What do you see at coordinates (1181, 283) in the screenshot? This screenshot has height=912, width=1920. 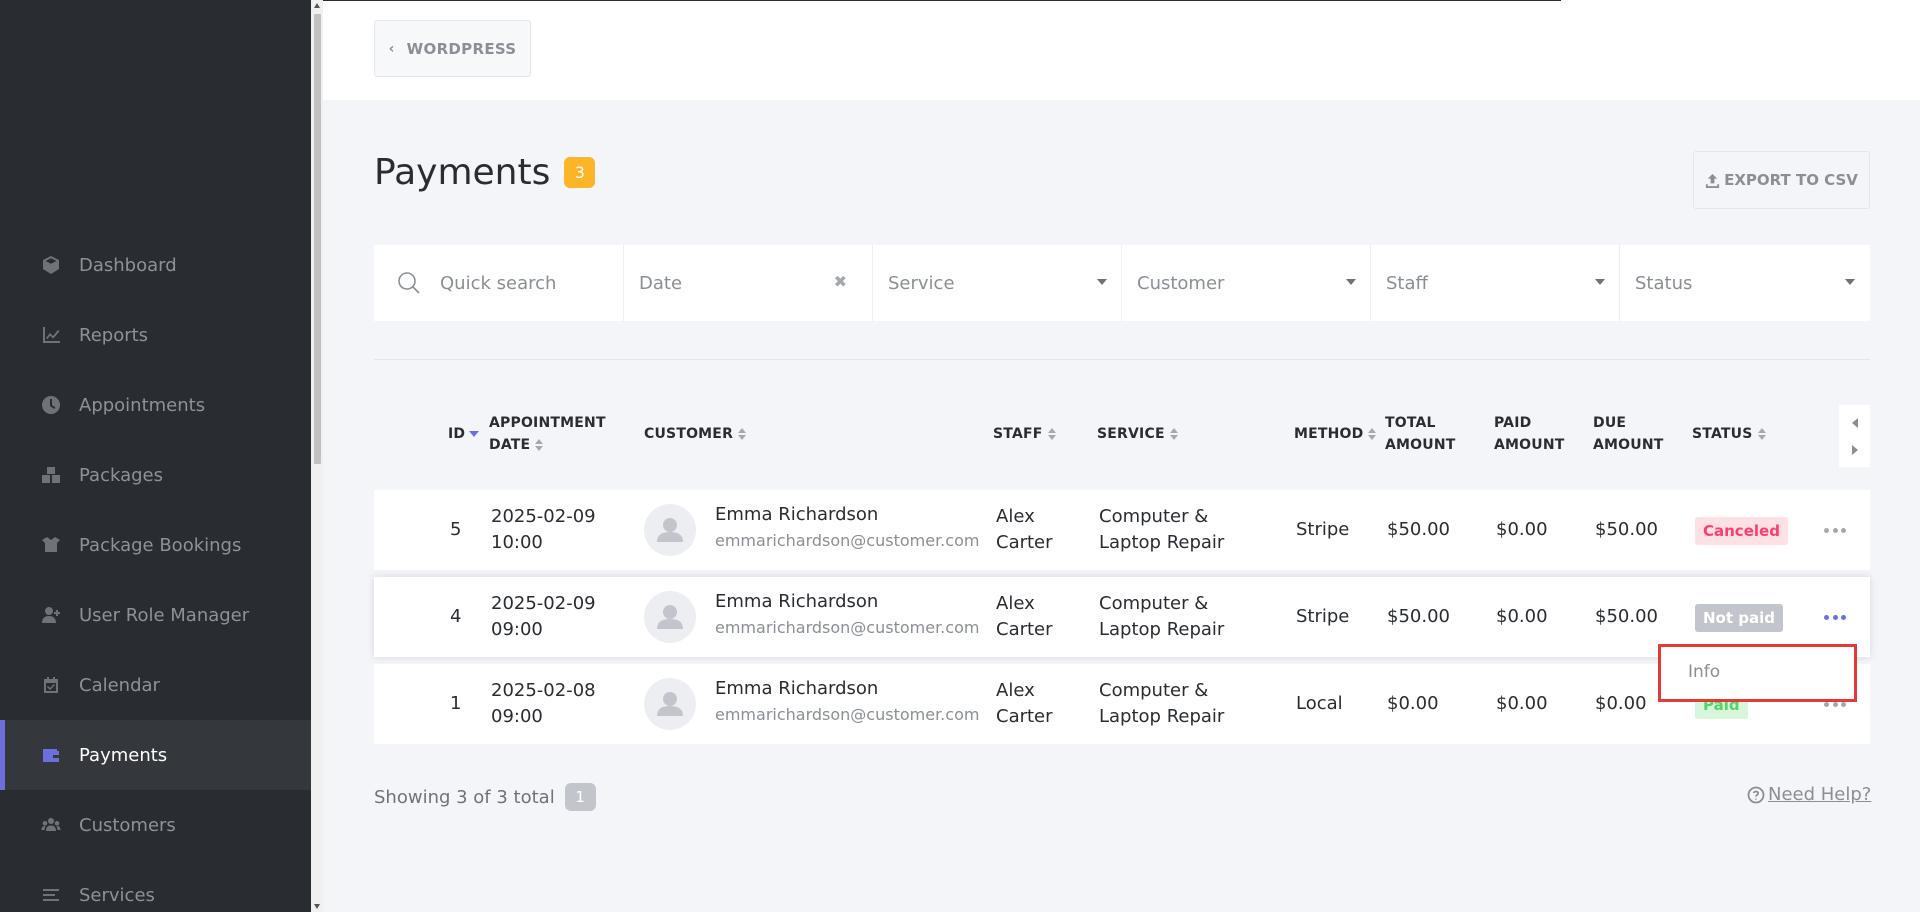 I see `customer-filter-label: Customer` at bounding box center [1181, 283].